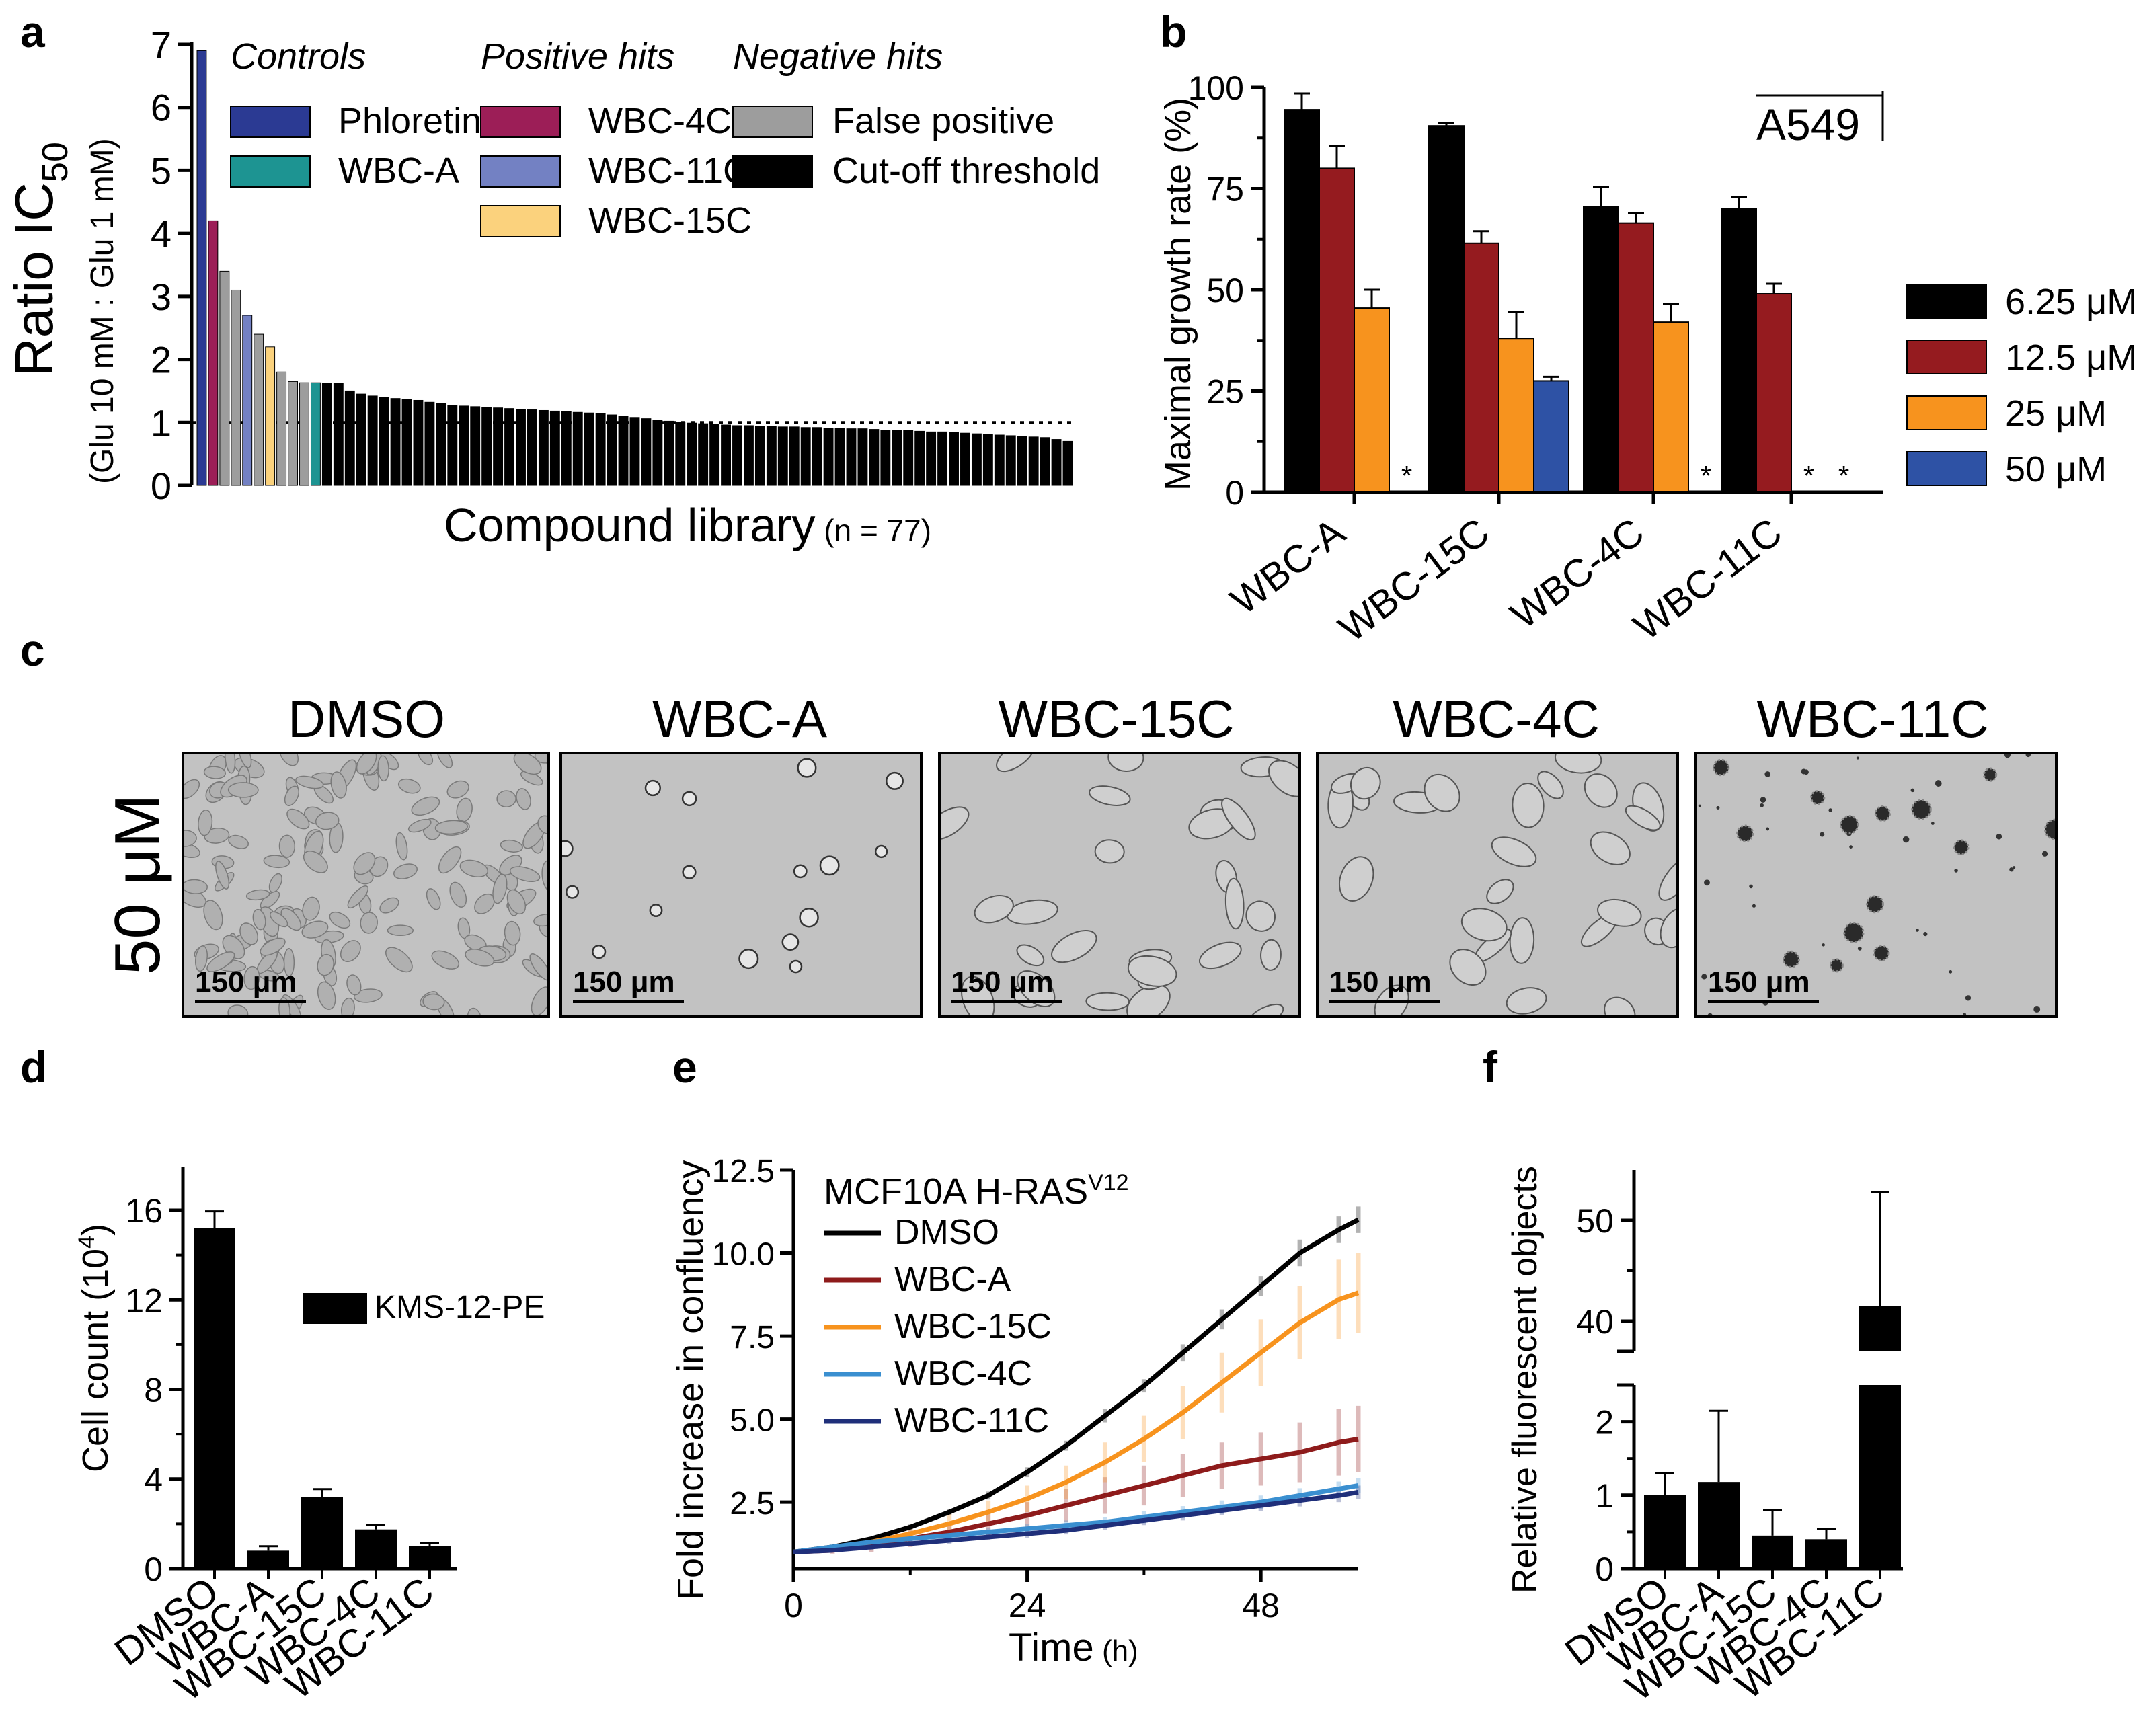 The image size is (2143, 1736). Describe the element at coordinates (33, 1067) in the screenshot. I see `panel-label-d: d` at that location.